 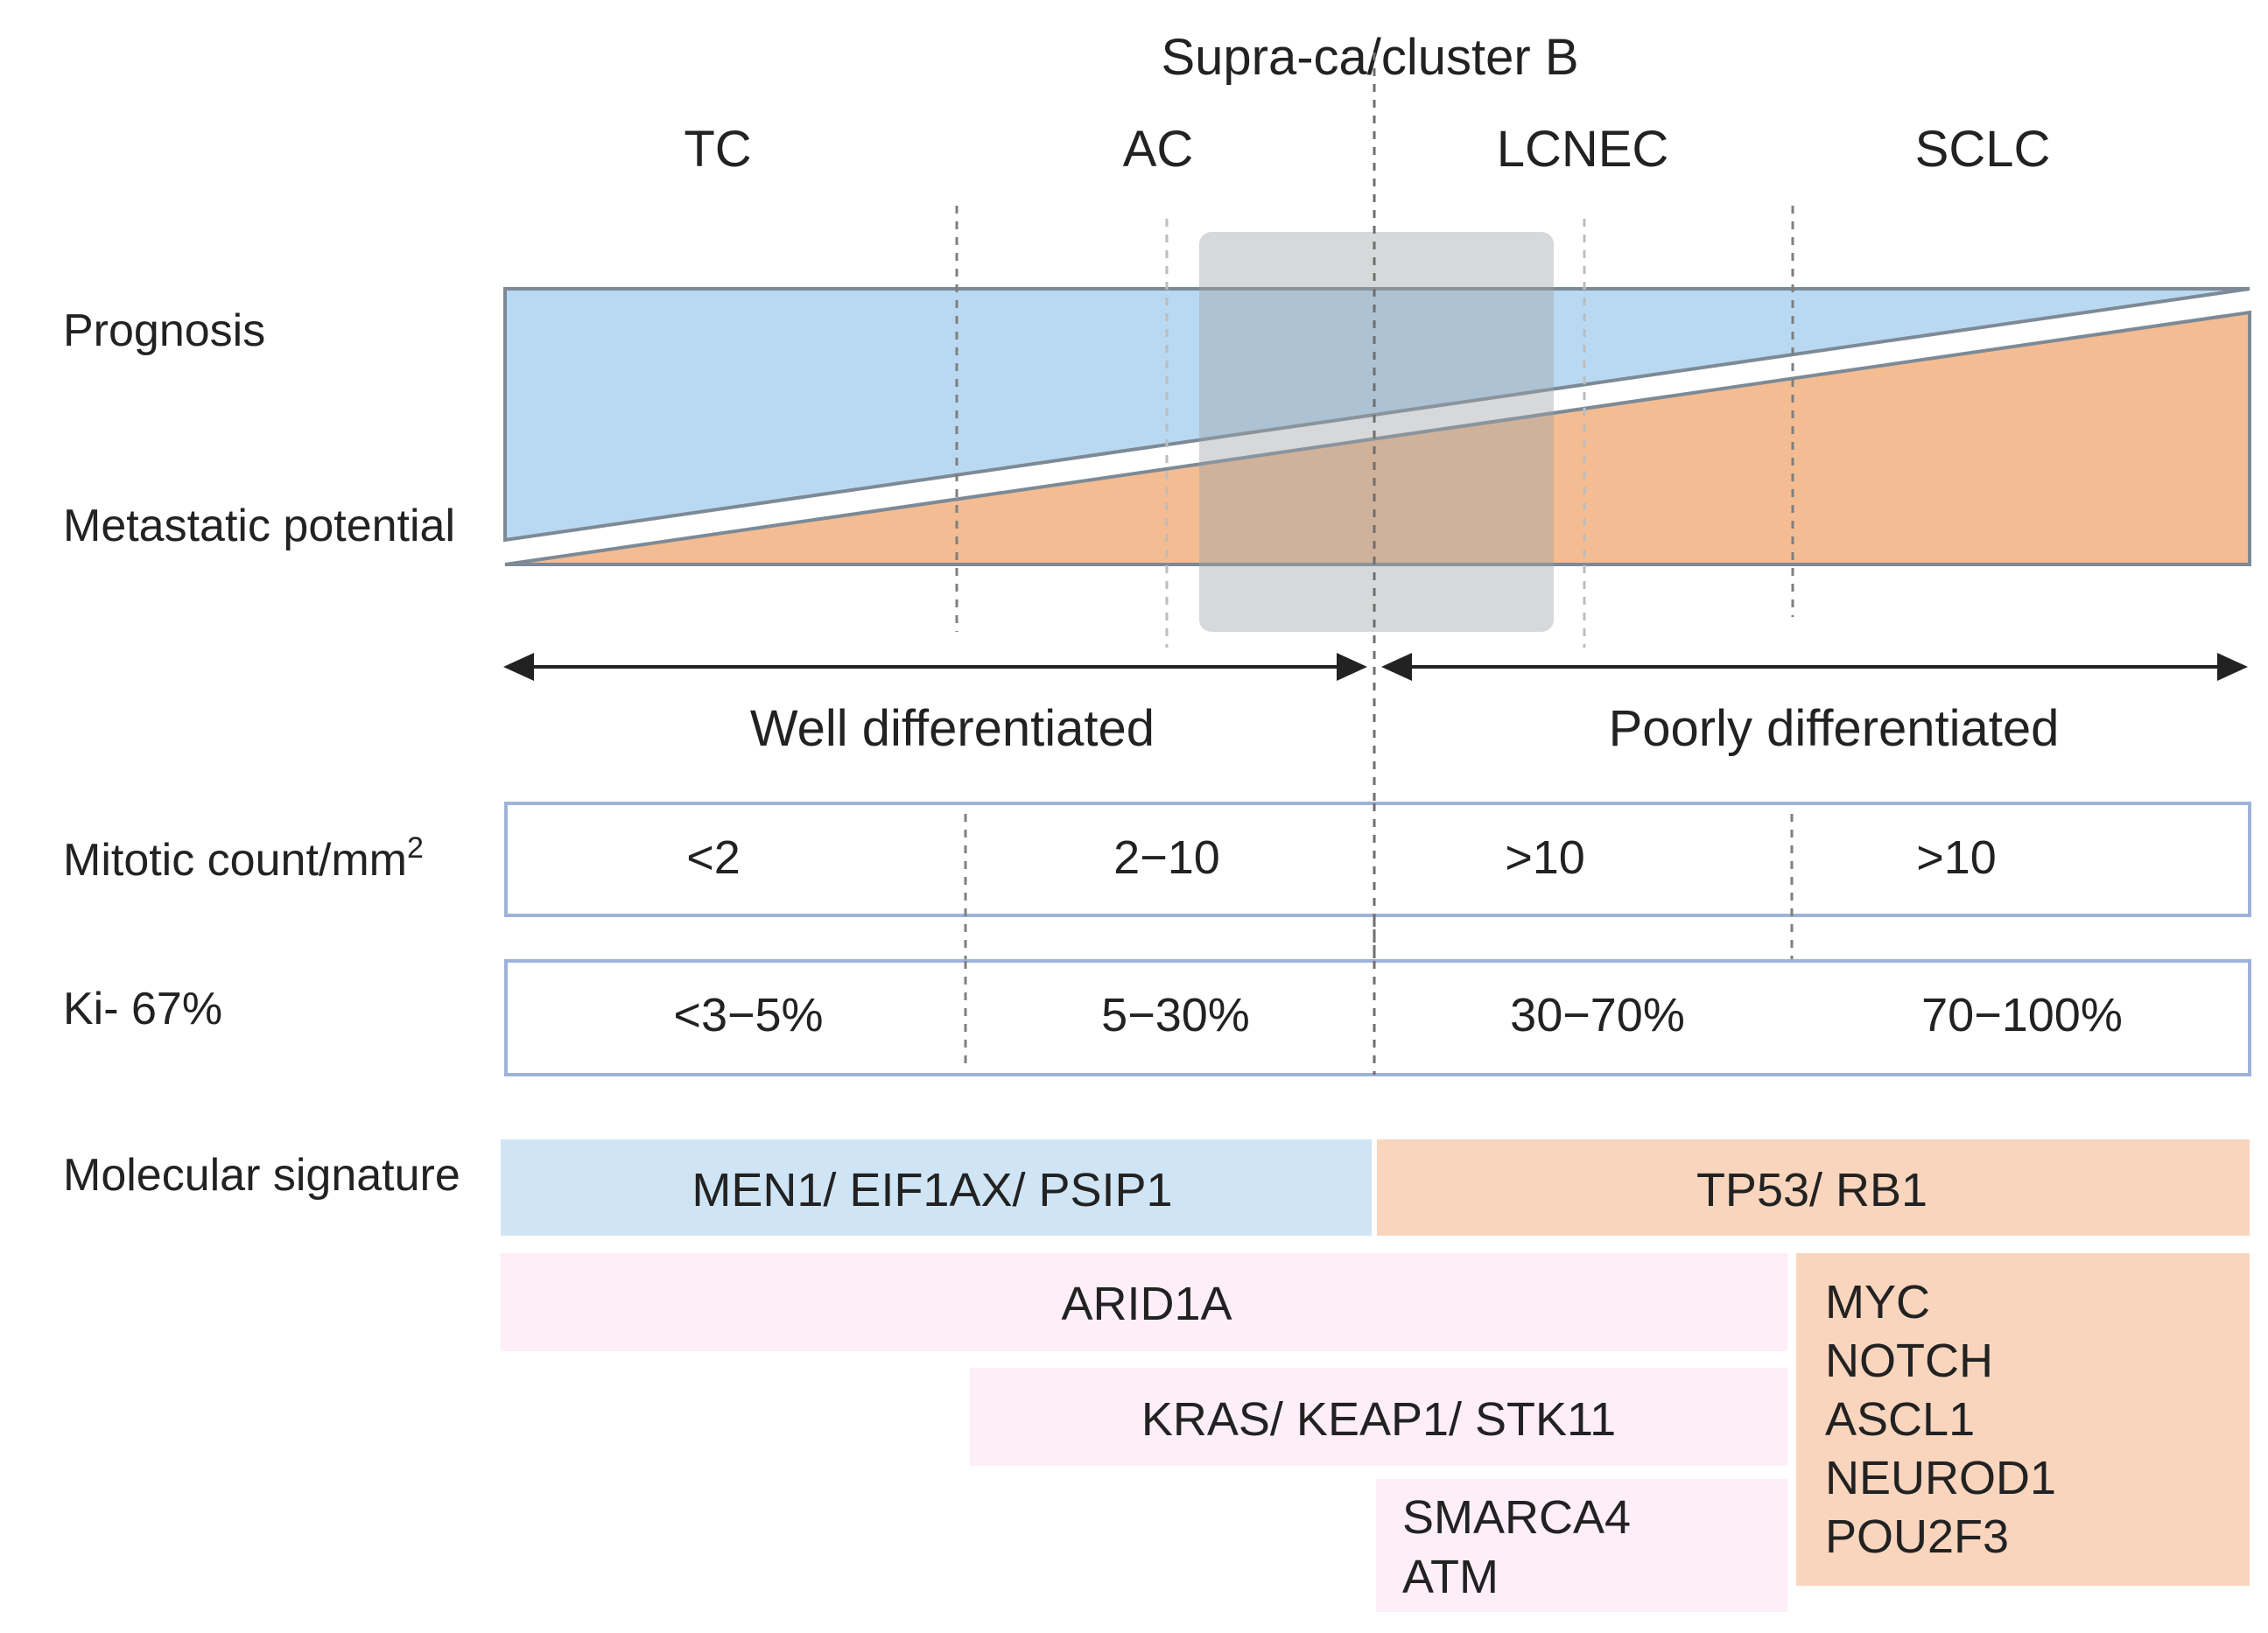 I want to click on ki67-label: Ki- 67%, so click(x=142, y=1009).